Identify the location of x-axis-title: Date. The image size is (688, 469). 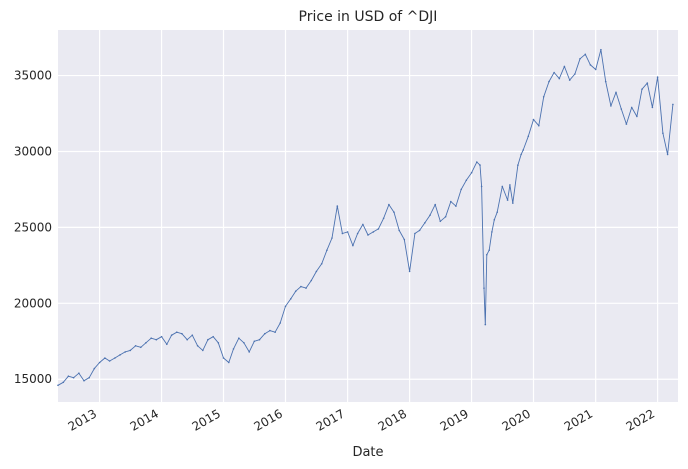
(367, 452).